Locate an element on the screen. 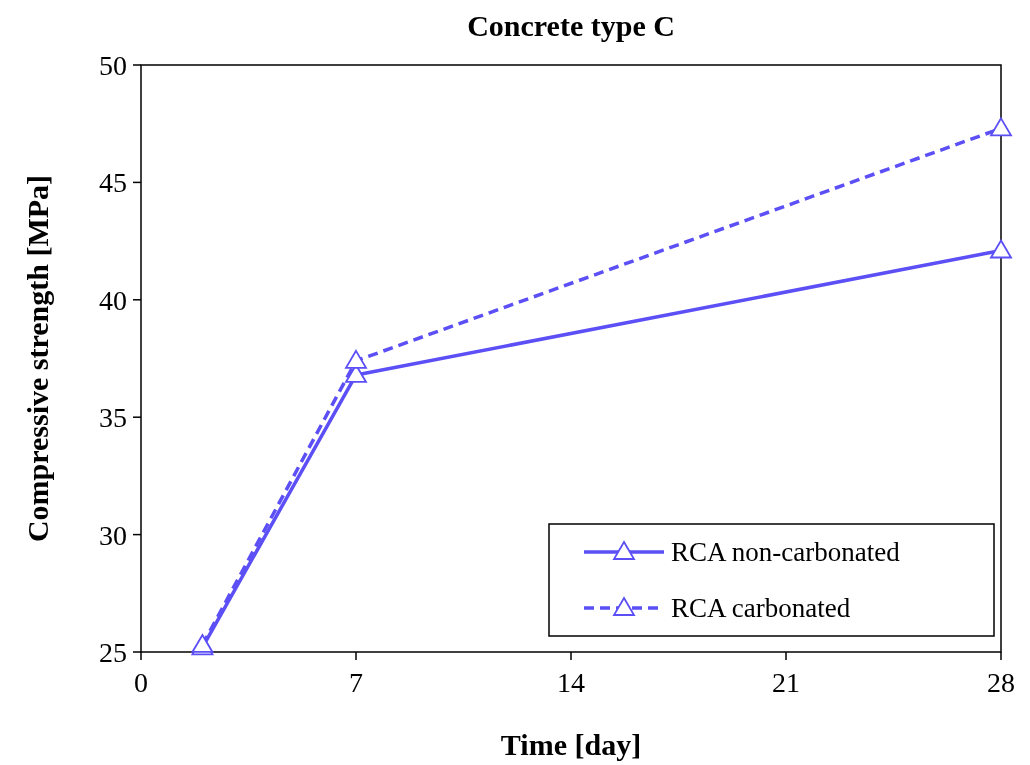 This screenshot has width=1030, height=765. y-tick-label: 35 is located at coordinates (113, 418).